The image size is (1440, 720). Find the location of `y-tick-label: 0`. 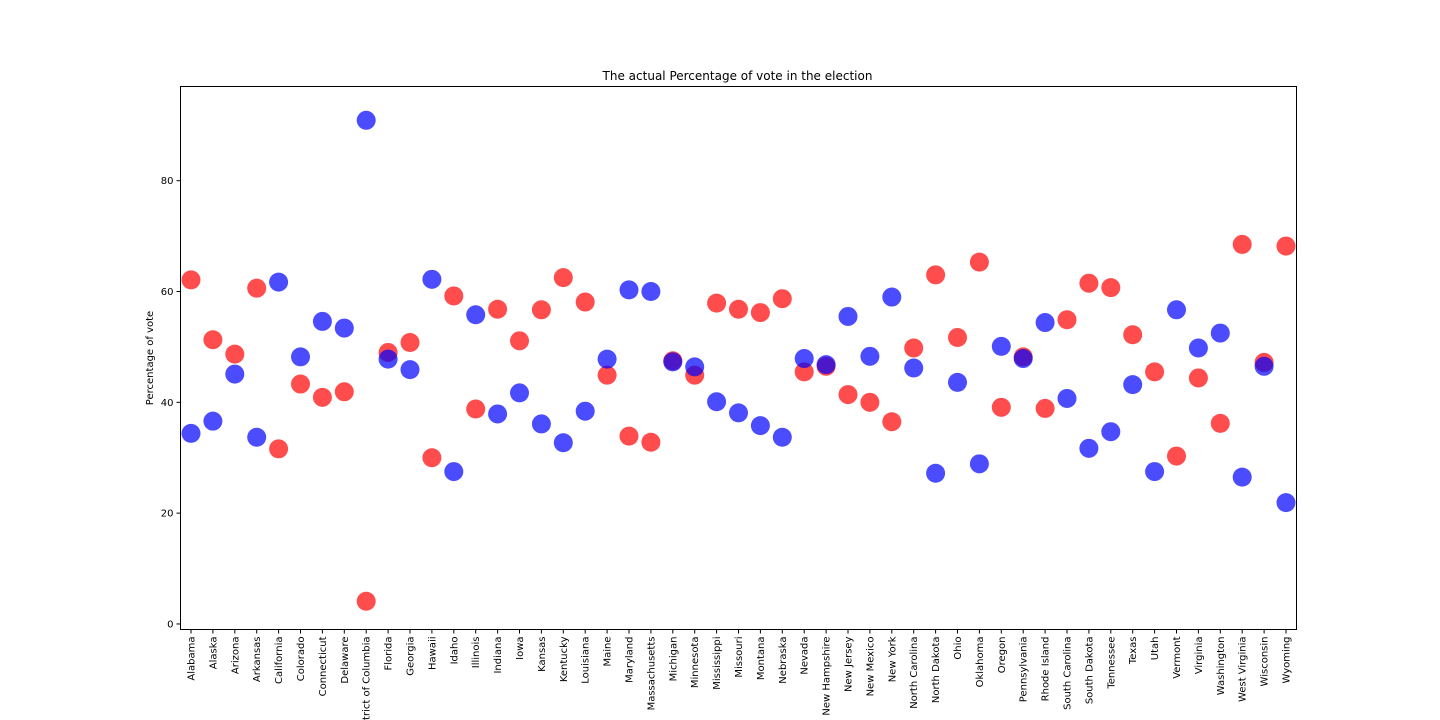

y-tick-label: 0 is located at coordinates (170, 624).